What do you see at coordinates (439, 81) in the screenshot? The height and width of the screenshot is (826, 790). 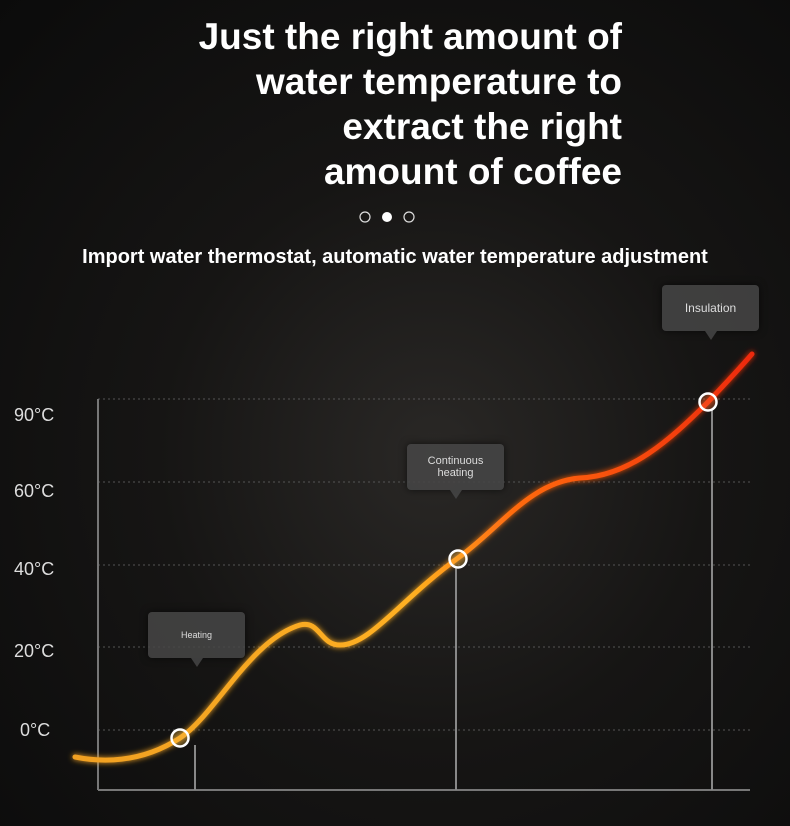 I see `title-line: water temperature to` at bounding box center [439, 81].